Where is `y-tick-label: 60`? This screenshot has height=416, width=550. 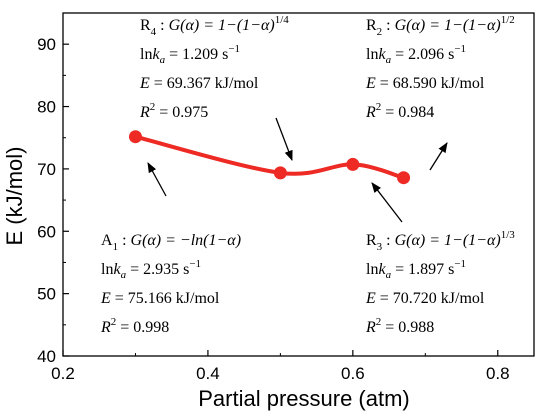 y-tick-label: 60 is located at coordinates (46, 231).